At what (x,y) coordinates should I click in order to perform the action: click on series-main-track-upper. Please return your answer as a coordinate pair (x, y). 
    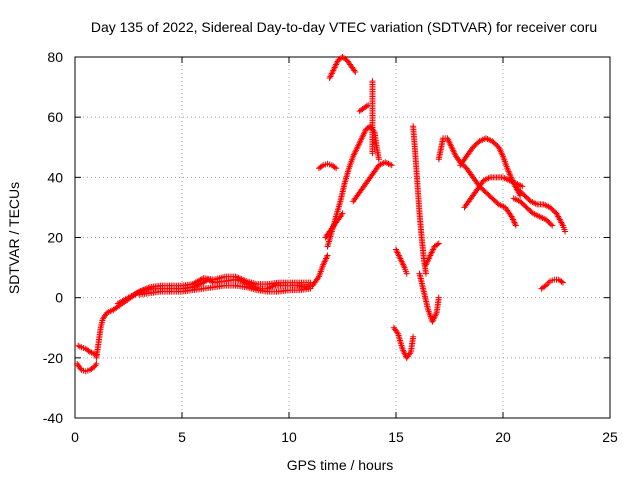
    Looking at the image, I should click on (214, 290).